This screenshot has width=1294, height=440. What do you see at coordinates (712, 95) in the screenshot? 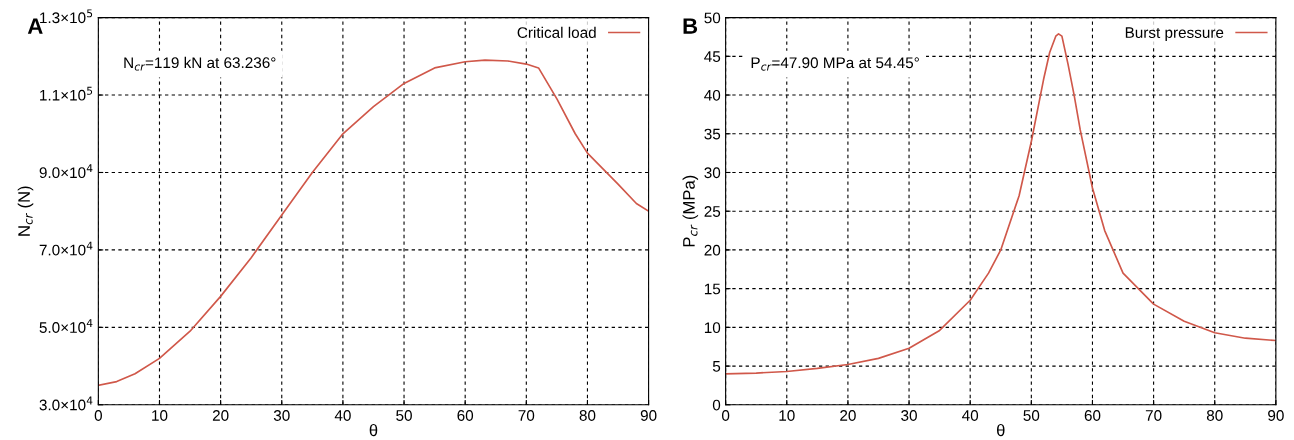
I see `y-tick-label: 40` at bounding box center [712, 95].